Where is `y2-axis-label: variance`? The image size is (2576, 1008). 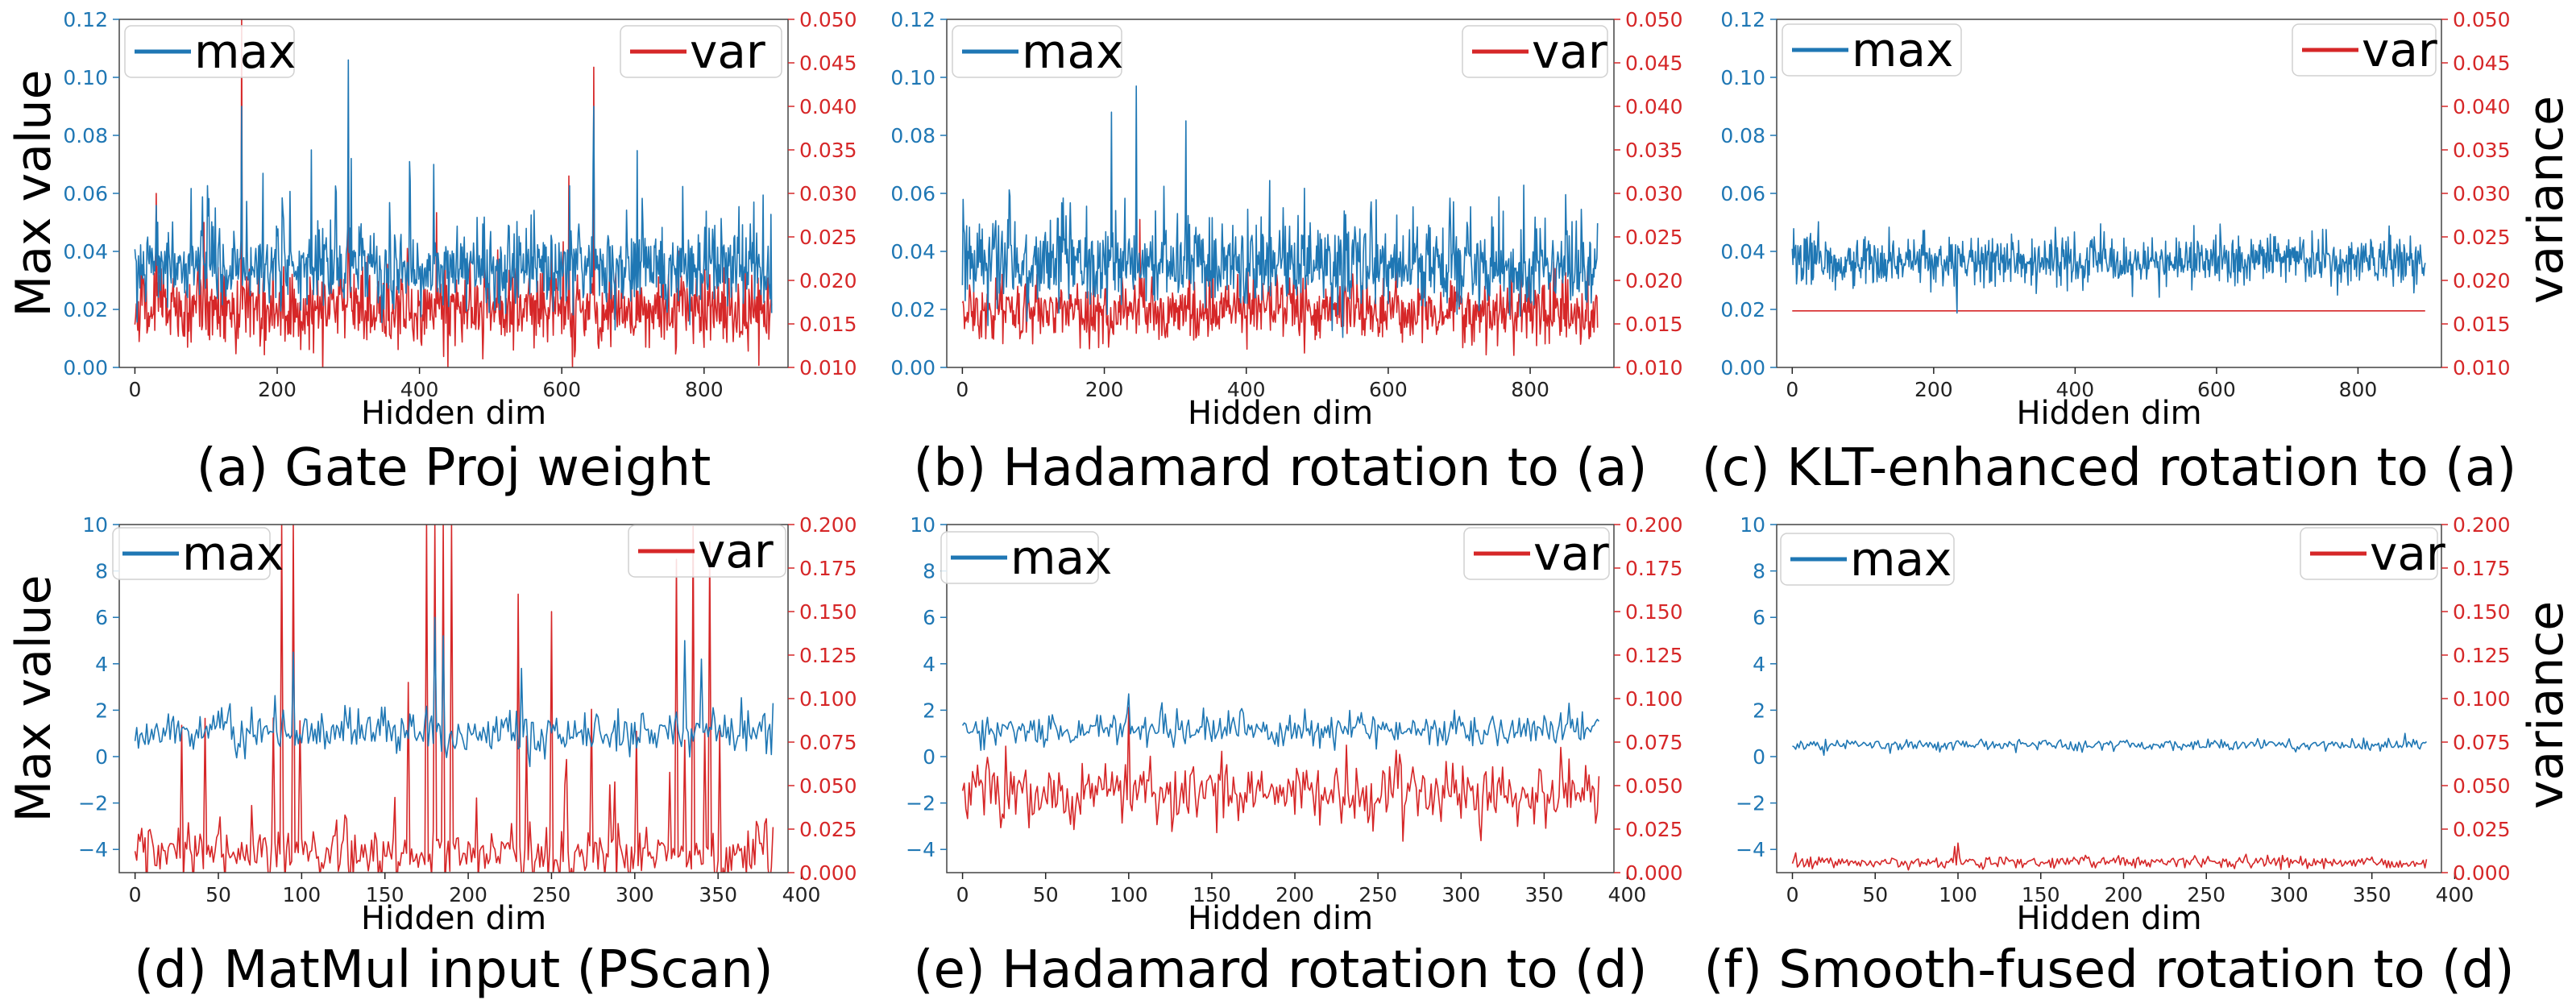 y2-axis-label: variance is located at coordinates (2546, 705).